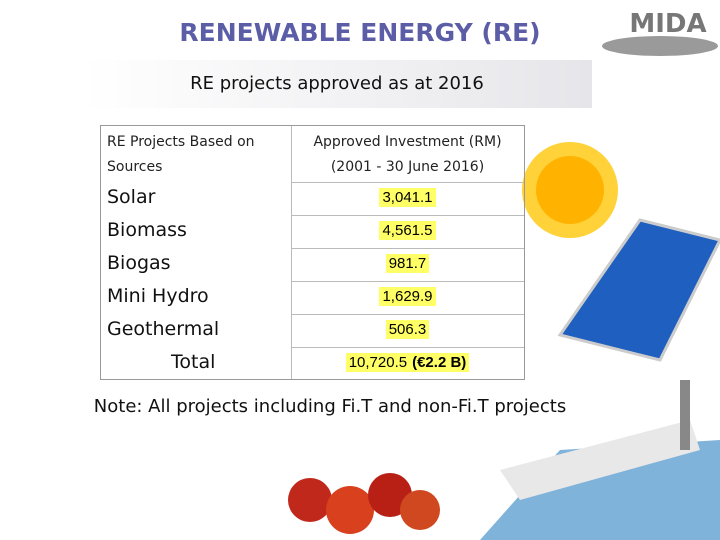 The width and height of the screenshot is (720, 540). What do you see at coordinates (337, 84) in the screenshot?
I see `banner: RE projects approved as at 2016` at bounding box center [337, 84].